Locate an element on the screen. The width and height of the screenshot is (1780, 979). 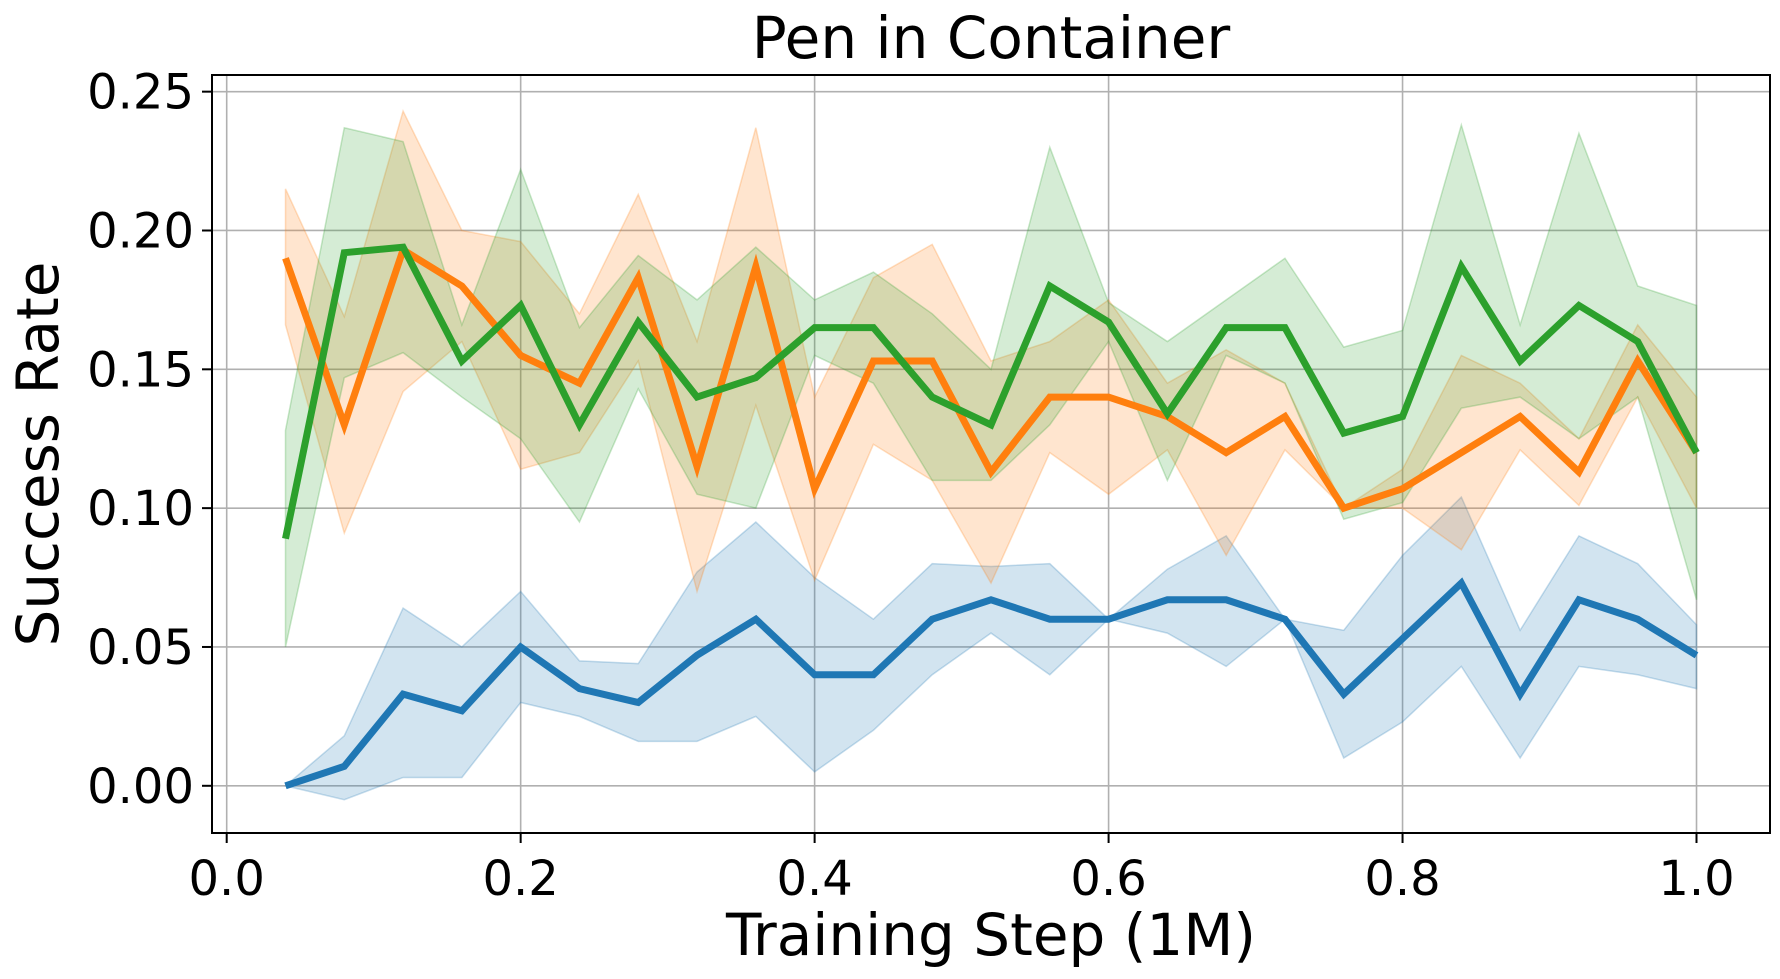
chart-title: Pen in Container is located at coordinates (991, 38).